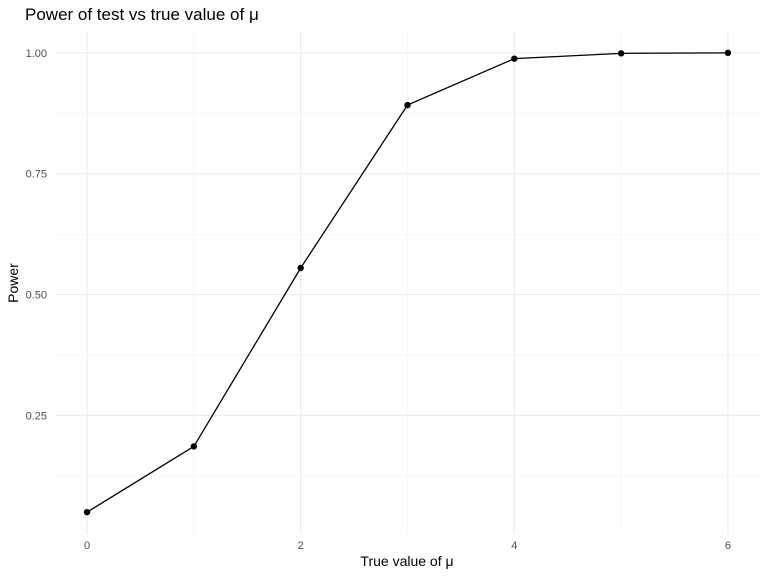 The width and height of the screenshot is (768, 576). What do you see at coordinates (406, 561) in the screenshot?
I see `x-axis-title: True value of μ` at bounding box center [406, 561].